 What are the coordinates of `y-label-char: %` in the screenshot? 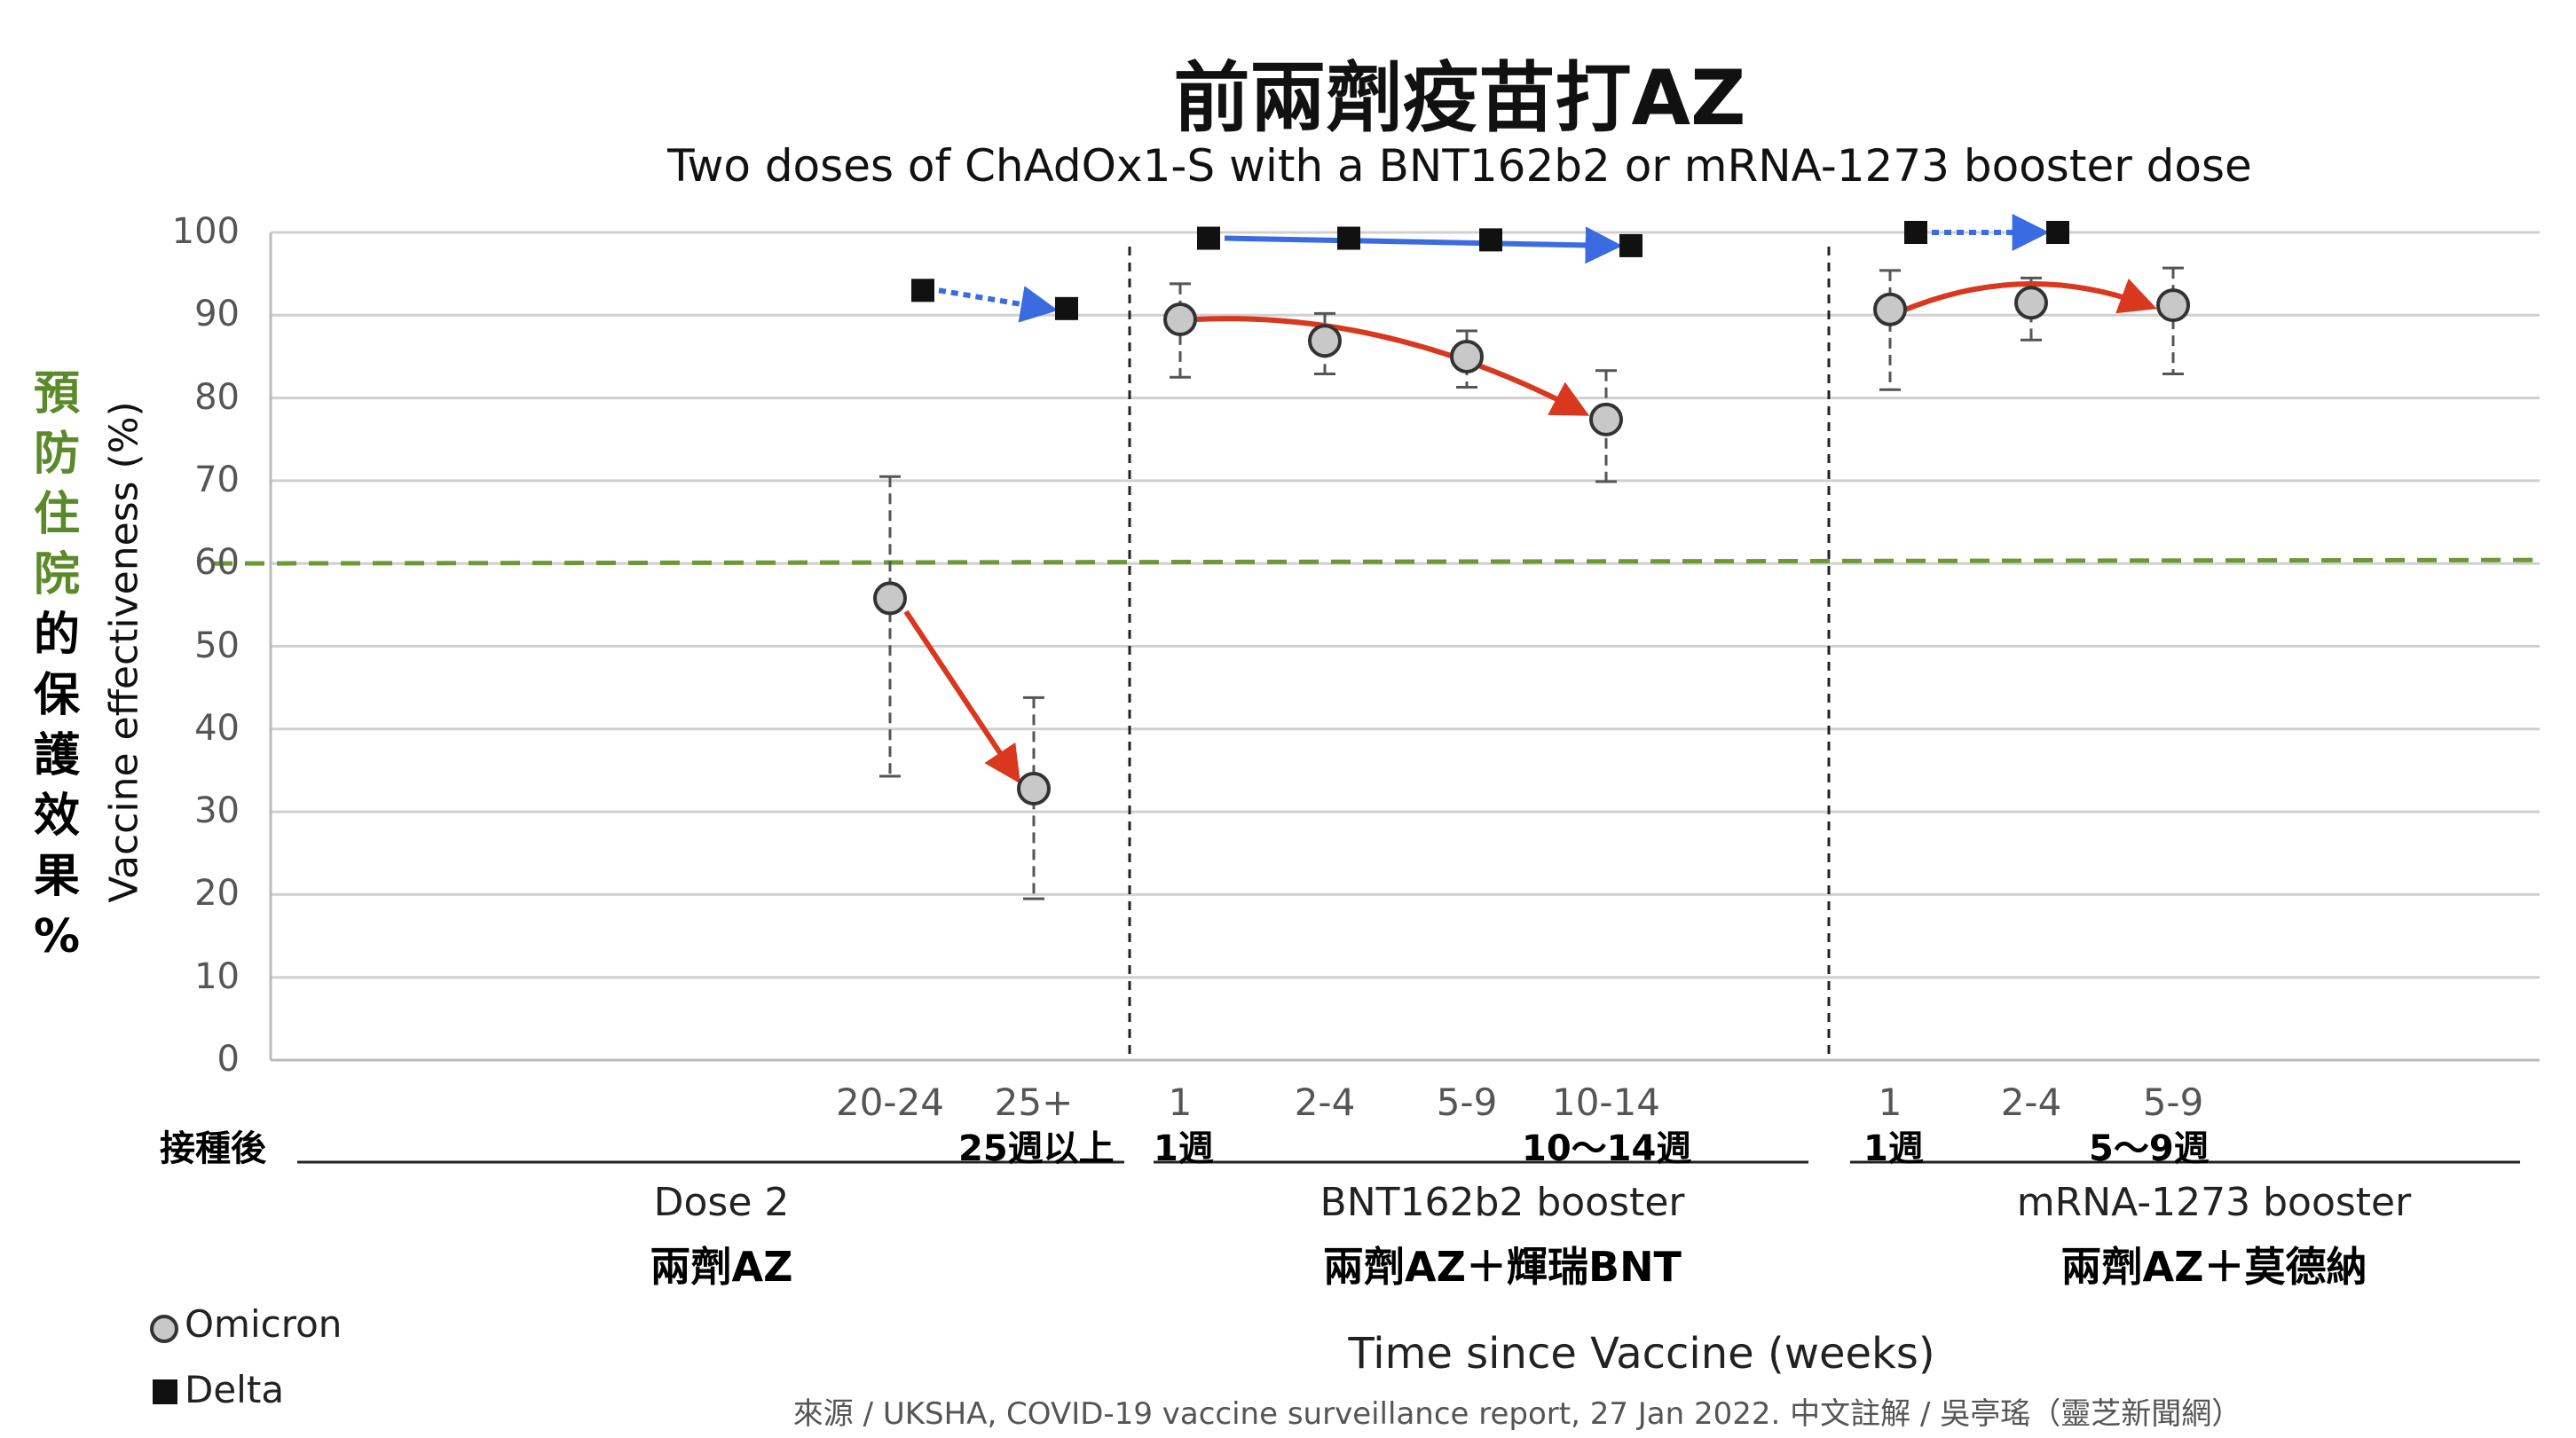 It's located at (57, 936).